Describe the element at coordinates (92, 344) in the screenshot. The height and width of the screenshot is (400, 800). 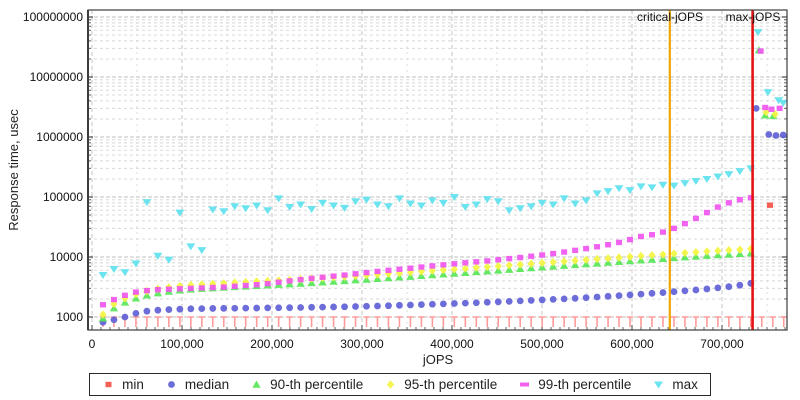
I see `x-tick-label: 0` at that location.